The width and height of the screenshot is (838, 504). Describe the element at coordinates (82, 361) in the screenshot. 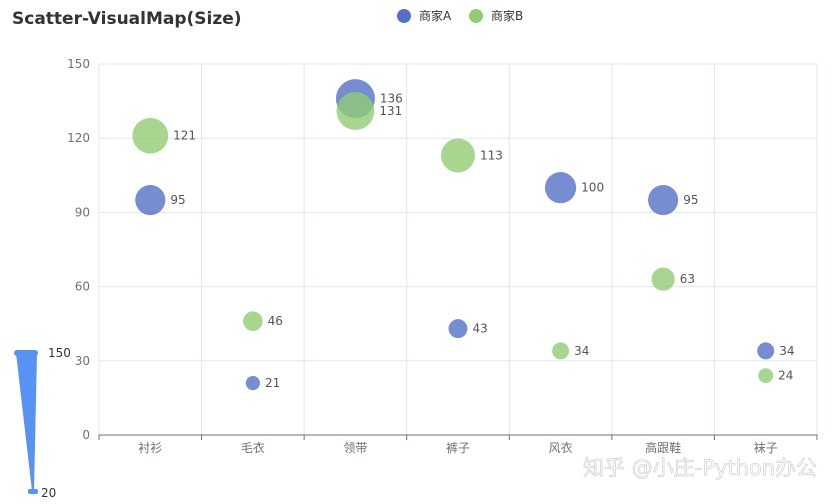

I see `y-tick-label: 30` at that location.